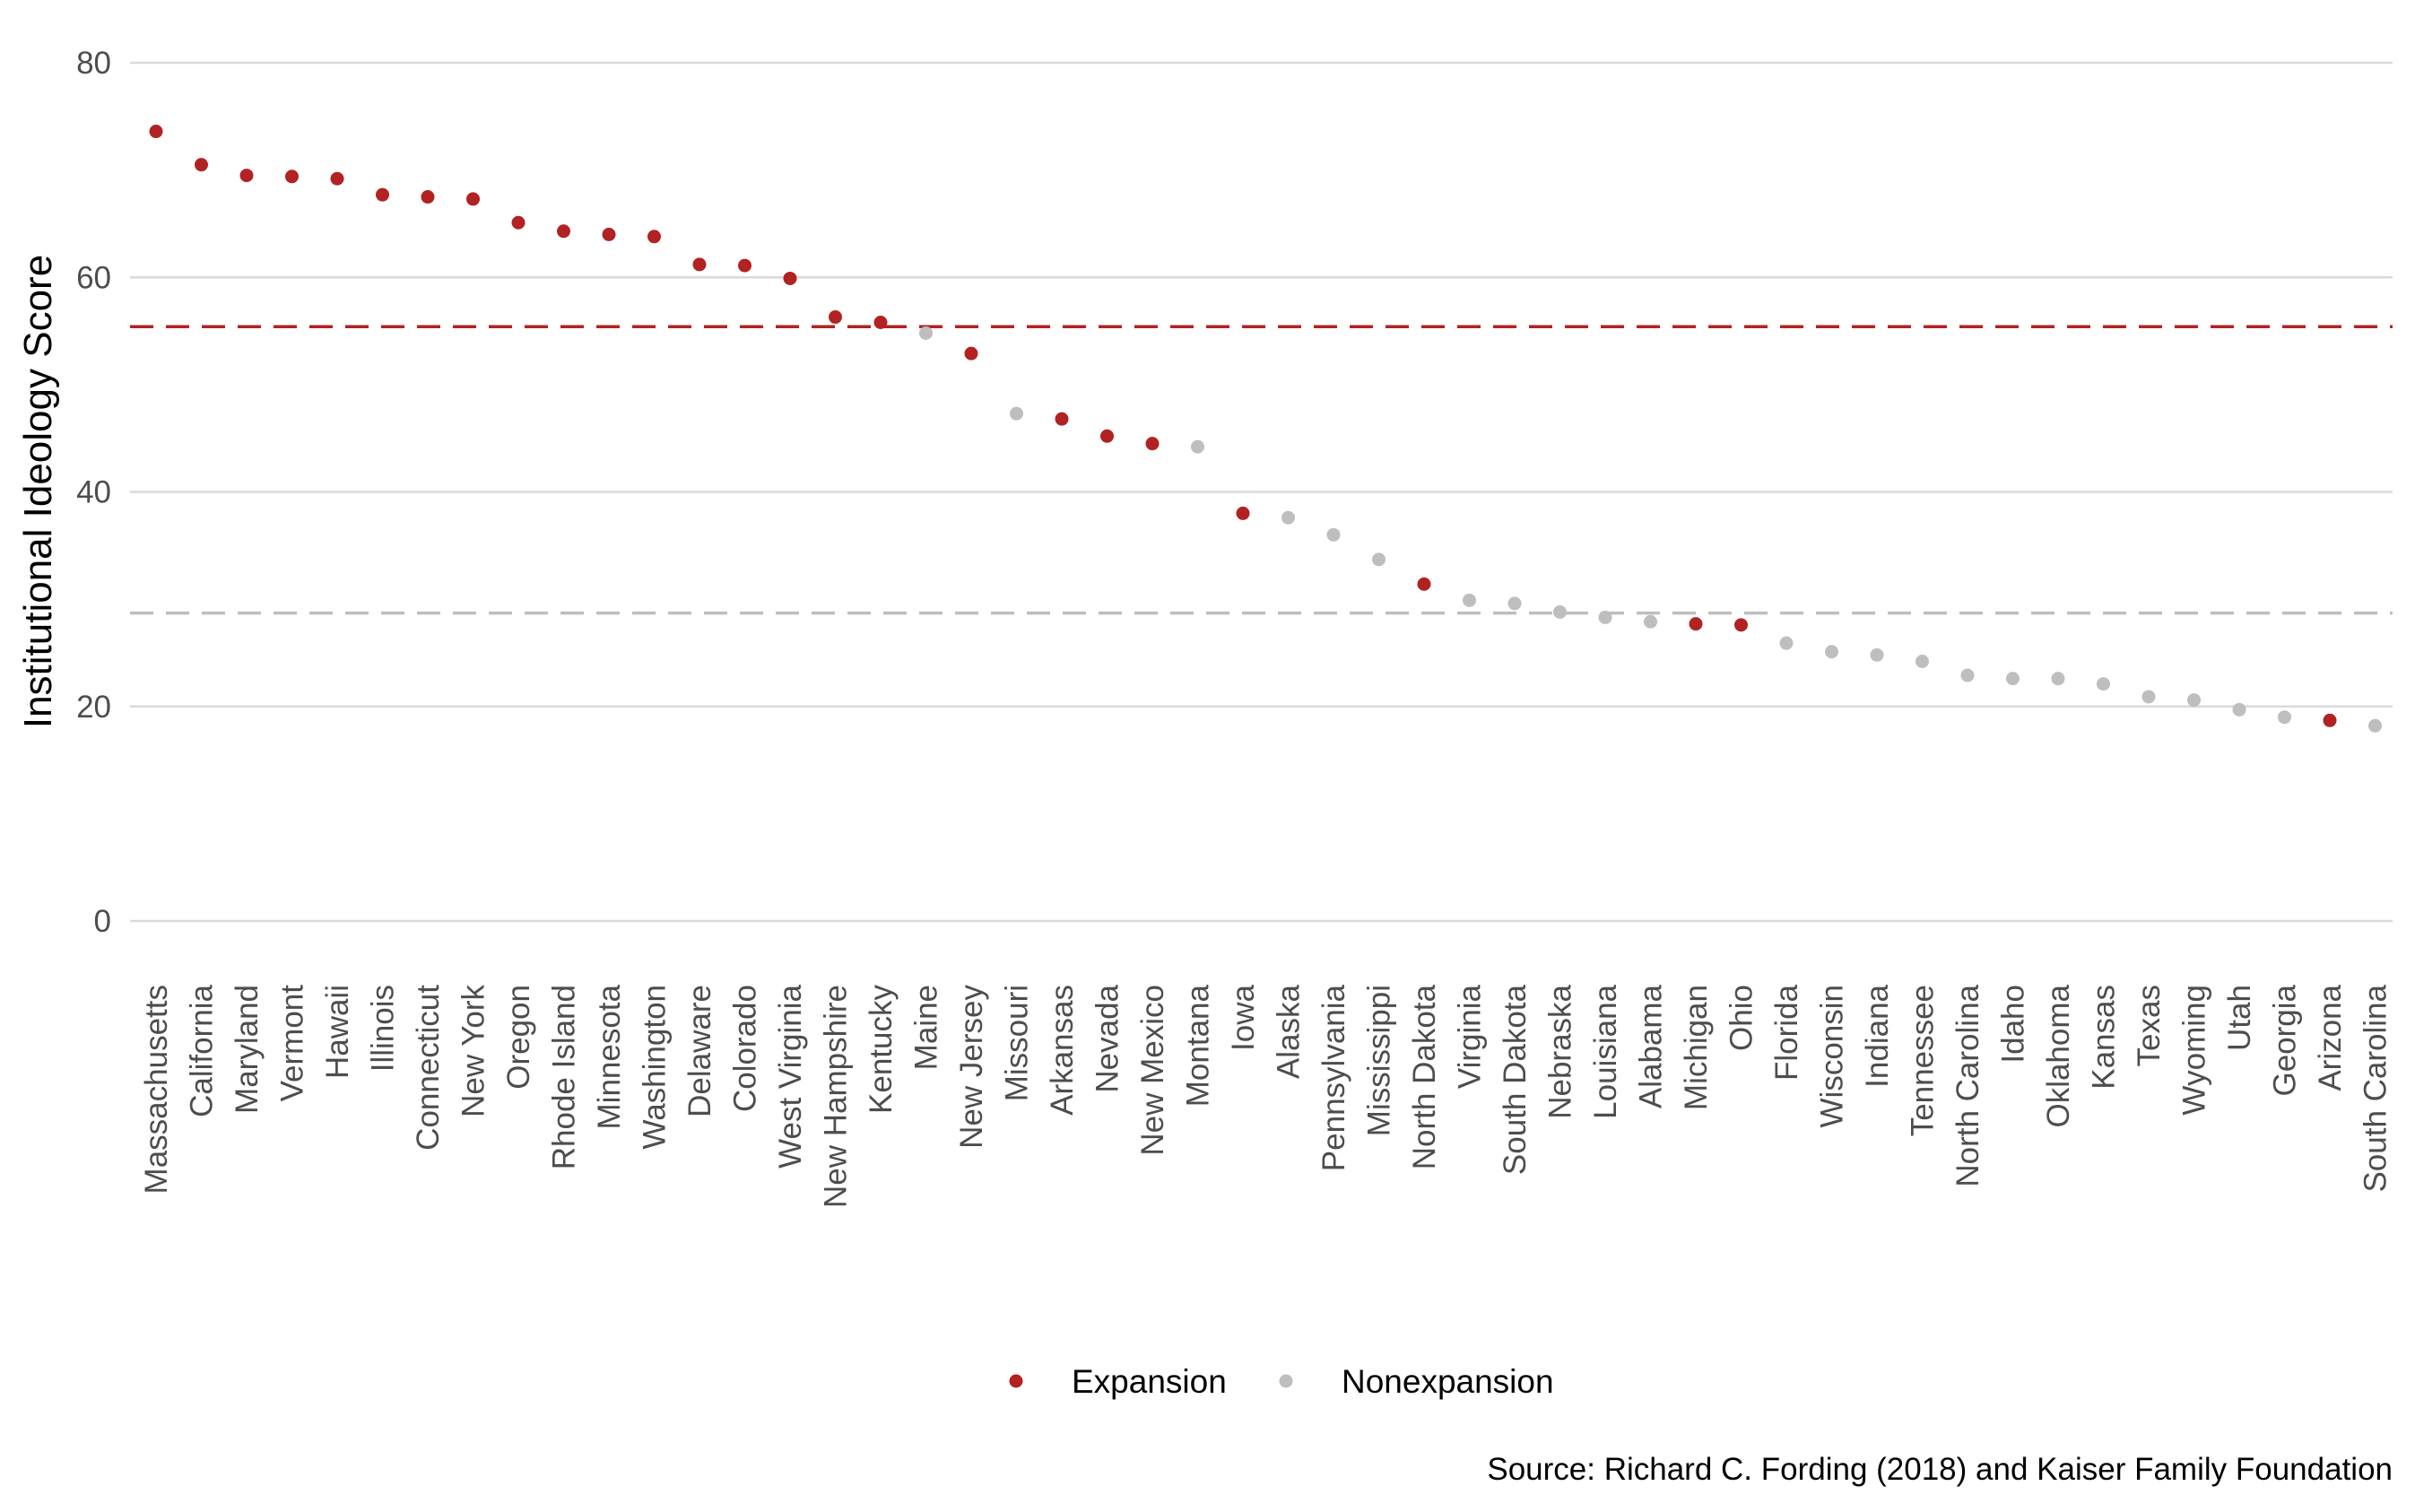 The image size is (2415, 1512). I want to click on x-tick-label: Vermont, so click(292, 1043).